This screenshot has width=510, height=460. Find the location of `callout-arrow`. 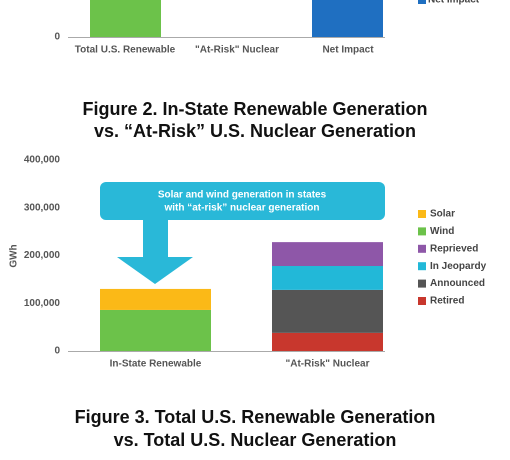

callout-arrow is located at coordinates (155, 251).